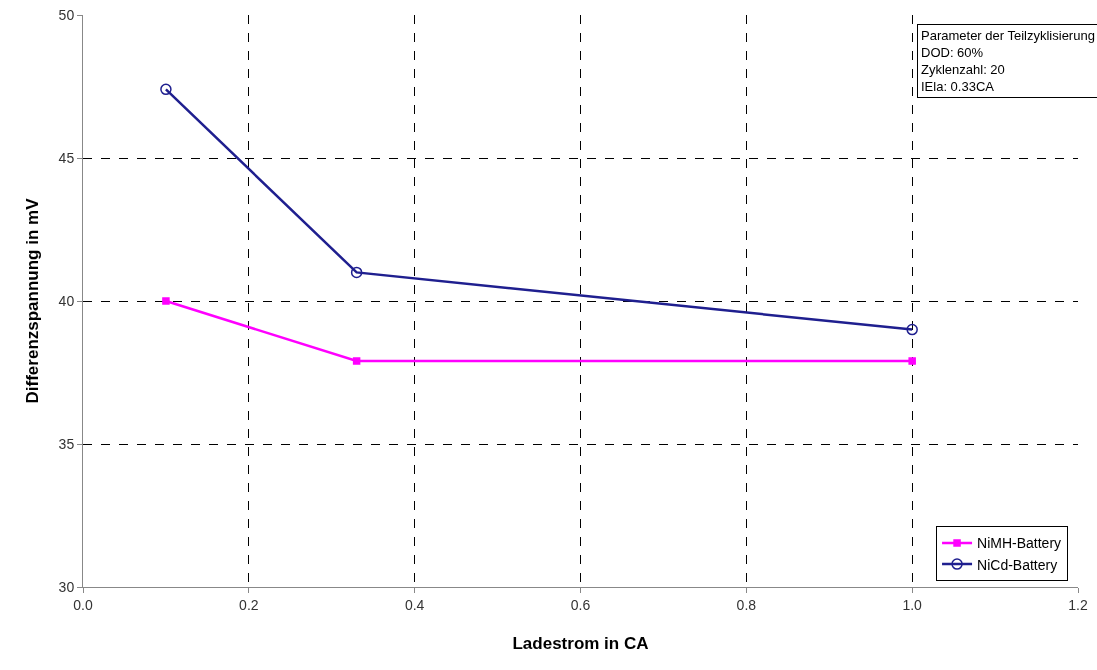  I want to click on y-tick-label: 30, so click(66, 586).